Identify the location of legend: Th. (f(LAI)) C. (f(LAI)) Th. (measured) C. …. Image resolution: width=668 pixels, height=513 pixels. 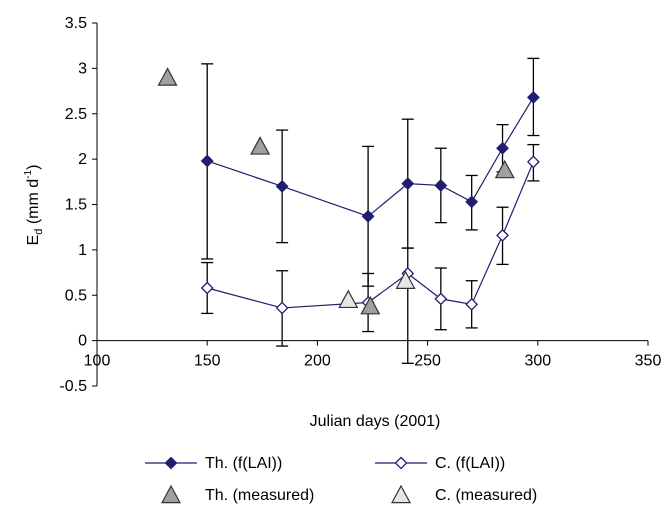
(341, 479).